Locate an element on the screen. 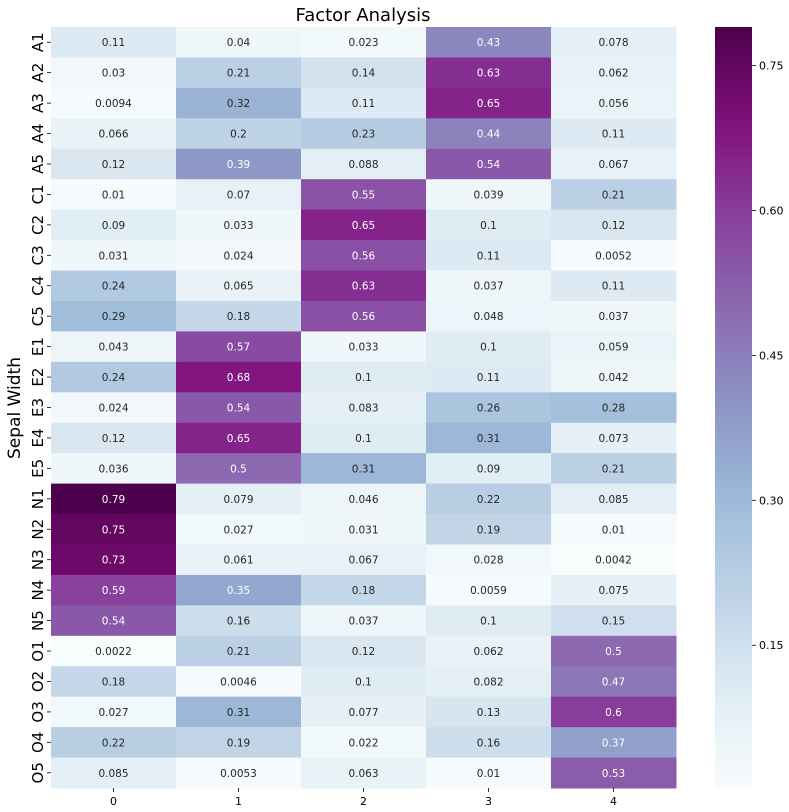 The image size is (789, 812). y-tick-label: C3 is located at coordinates (38, 255).